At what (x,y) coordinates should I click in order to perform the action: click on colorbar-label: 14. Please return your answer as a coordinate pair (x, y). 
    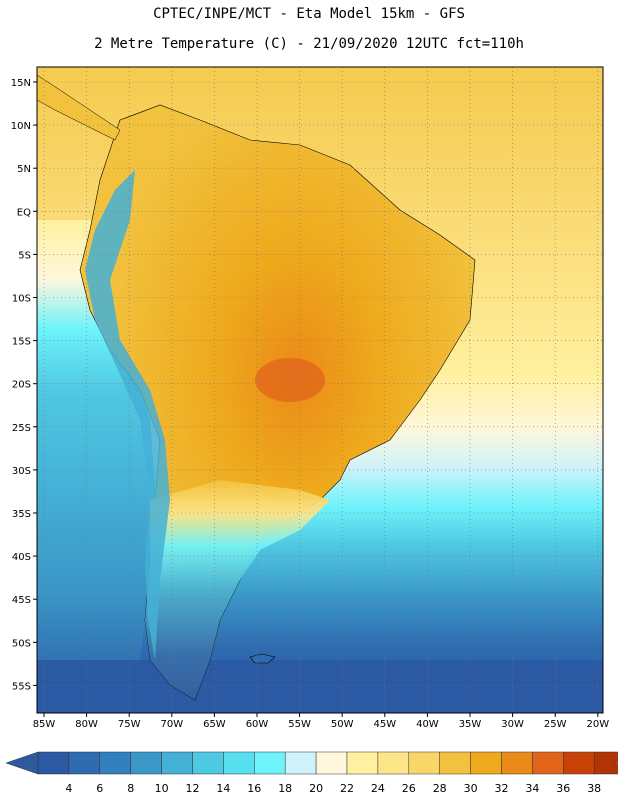
    Looking at the image, I should click on (223, 788).